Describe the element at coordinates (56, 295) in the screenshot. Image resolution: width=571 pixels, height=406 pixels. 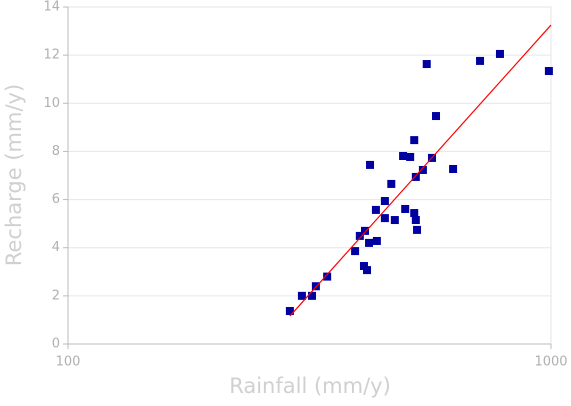
I see `y-tick-label: 2` at that location.